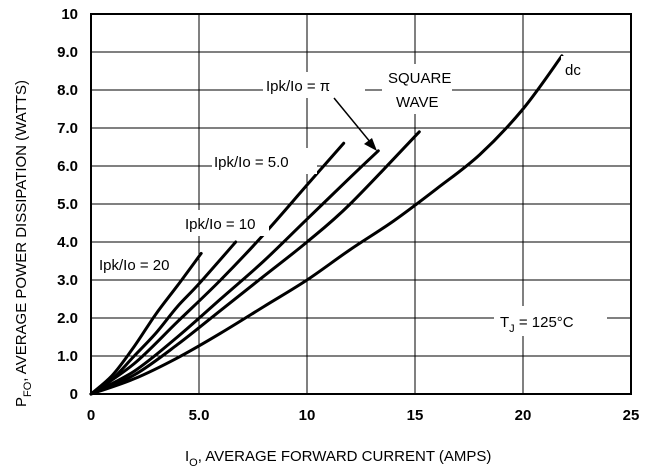 This screenshot has height=471, width=661. What do you see at coordinates (251, 162) in the screenshot?
I see `label-ipk5: Ipk/Io = 5.0` at bounding box center [251, 162].